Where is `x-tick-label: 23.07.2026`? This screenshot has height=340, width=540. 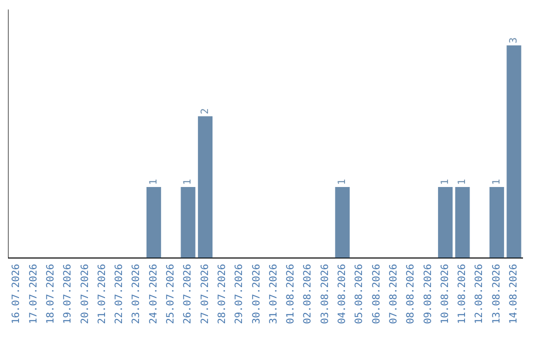 x-tick-label: 23.07.2026 is located at coordinates (136, 294).